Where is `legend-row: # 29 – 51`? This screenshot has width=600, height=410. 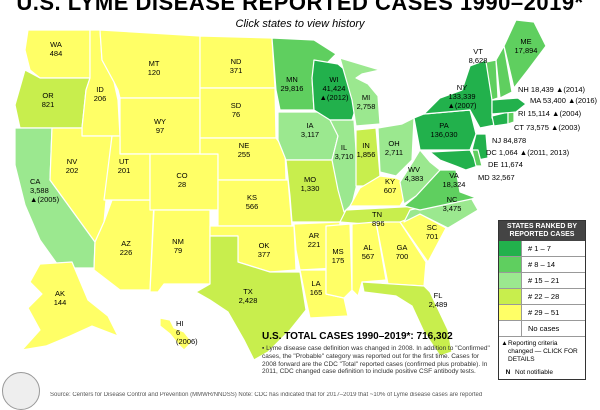 legend-row: # 29 – 51 is located at coordinates (542, 313).